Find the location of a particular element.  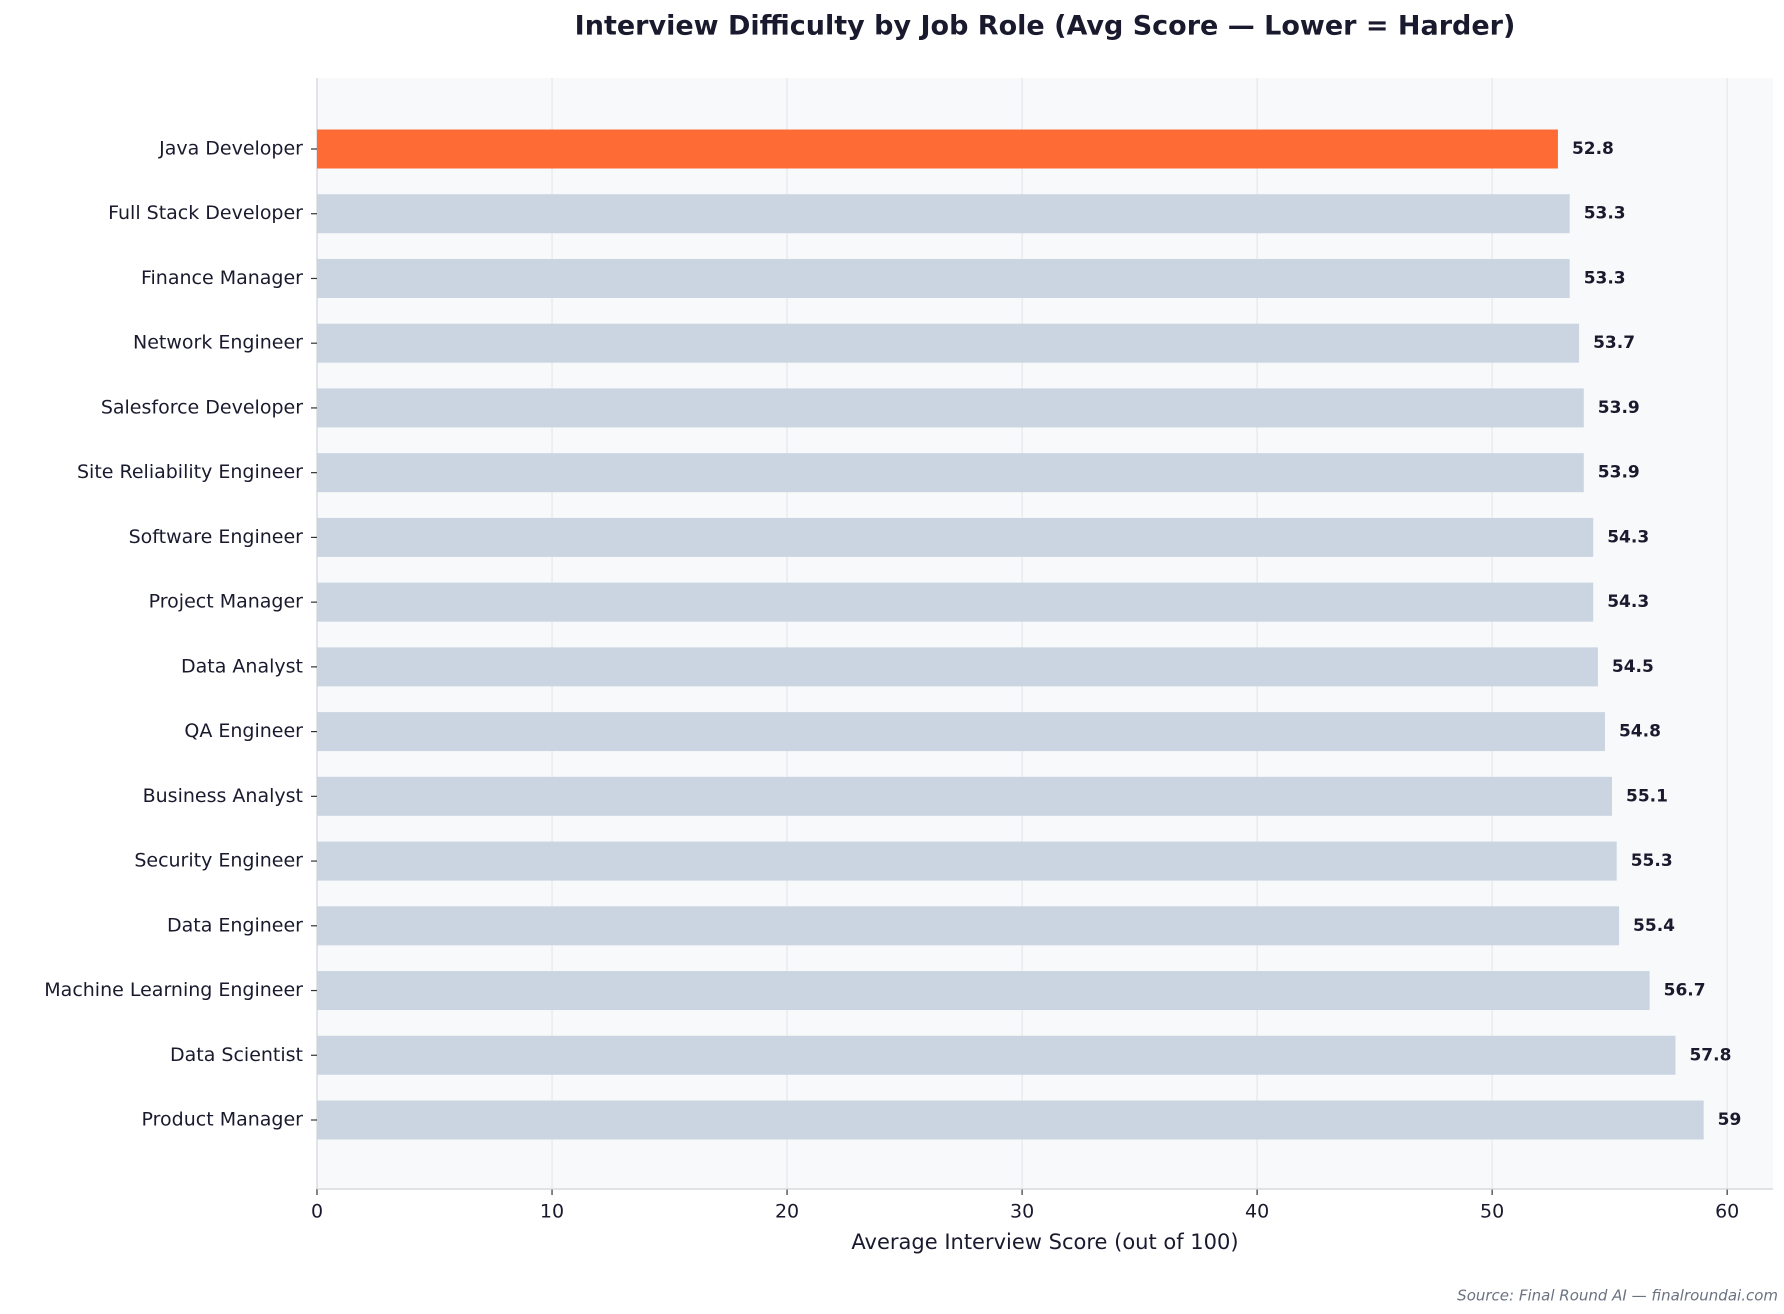

x-tick-label: 50 is located at coordinates (1492, 1212).